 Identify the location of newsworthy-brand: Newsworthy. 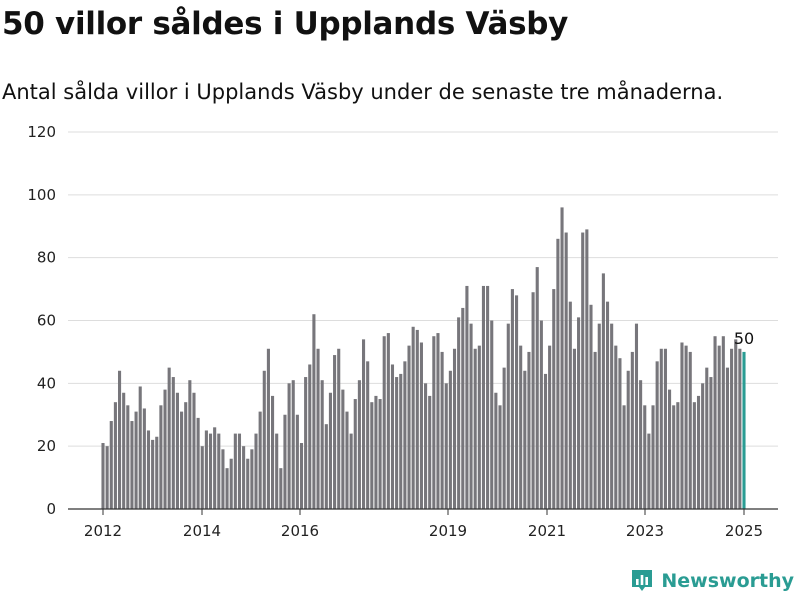
(711, 581).